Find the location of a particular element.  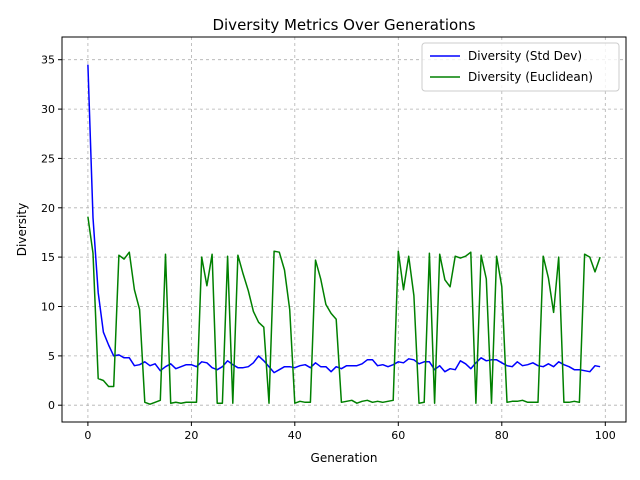

y-tick-label: 0 is located at coordinates (51, 405).